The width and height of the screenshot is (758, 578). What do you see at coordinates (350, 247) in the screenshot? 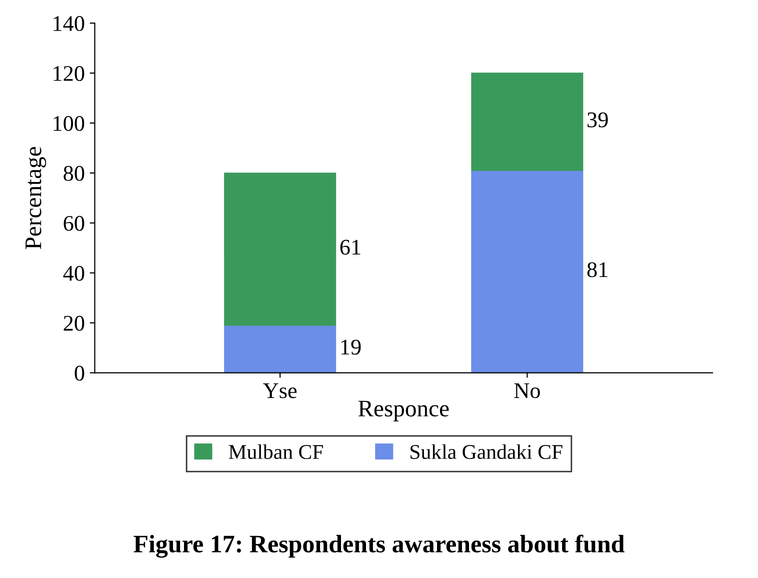
I see `data-label: 61` at bounding box center [350, 247].